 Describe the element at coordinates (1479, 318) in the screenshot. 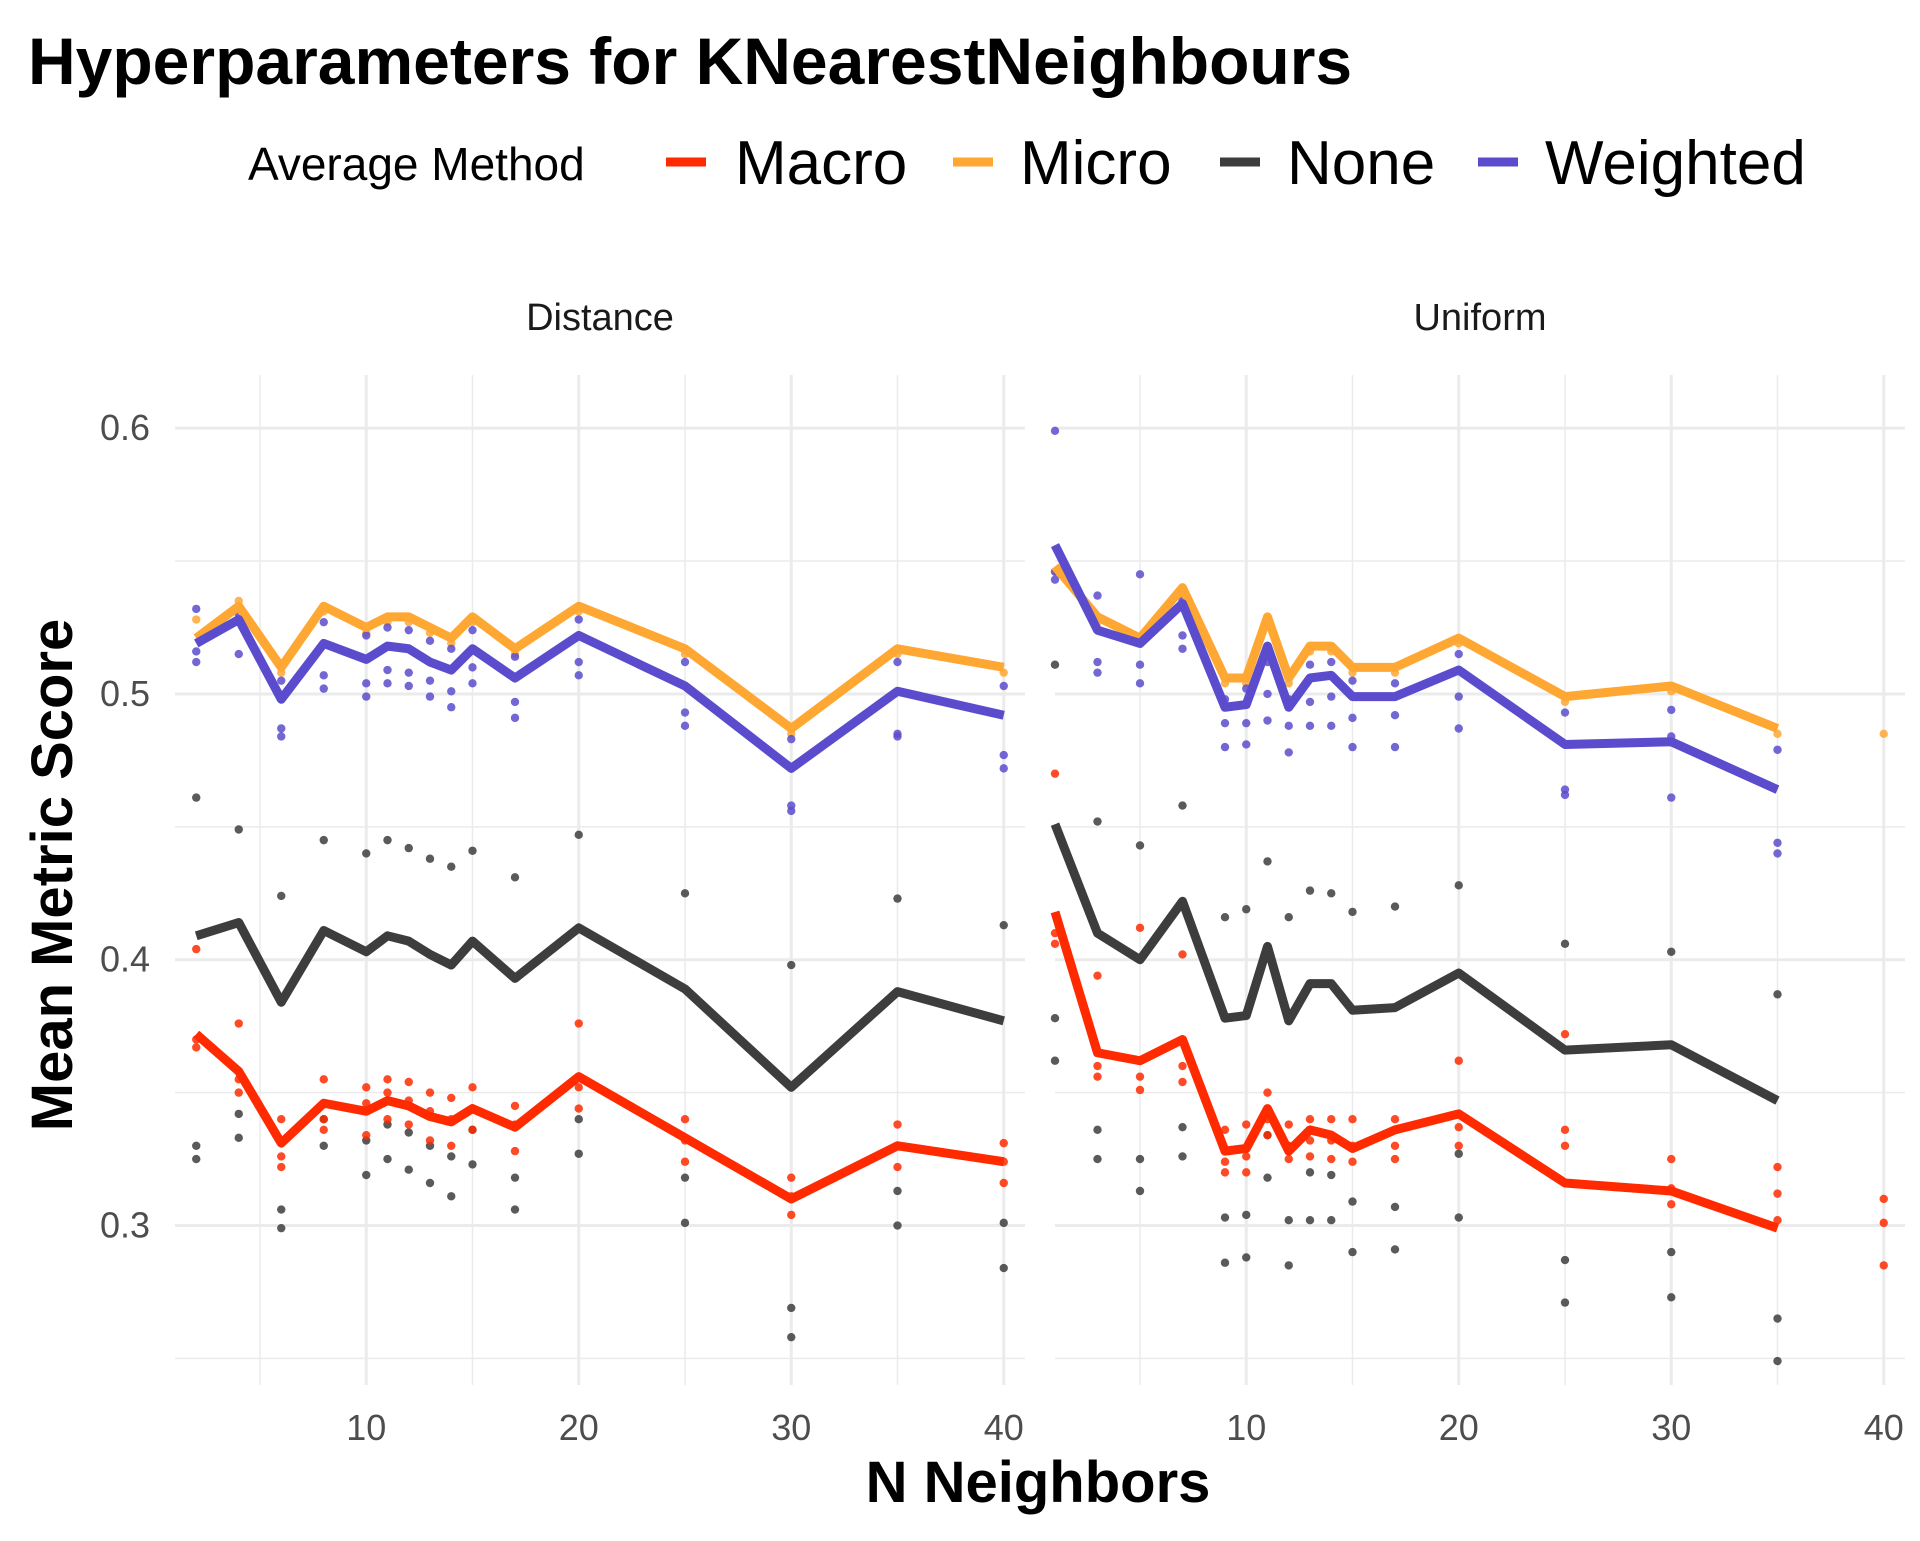

I see `facet-label-uniform: Uniform` at that location.